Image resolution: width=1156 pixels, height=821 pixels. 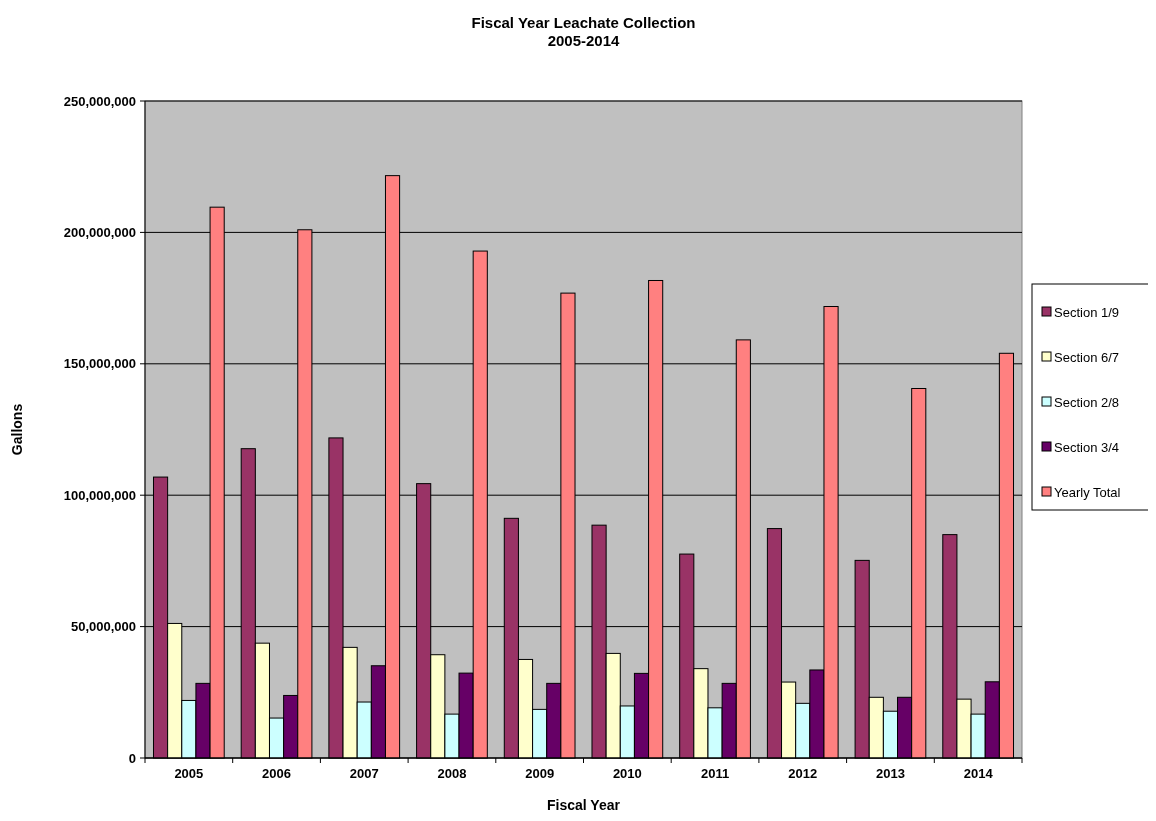 What do you see at coordinates (103, 627) in the screenshot?
I see `y-tick-label: 50,000,000` at bounding box center [103, 627].